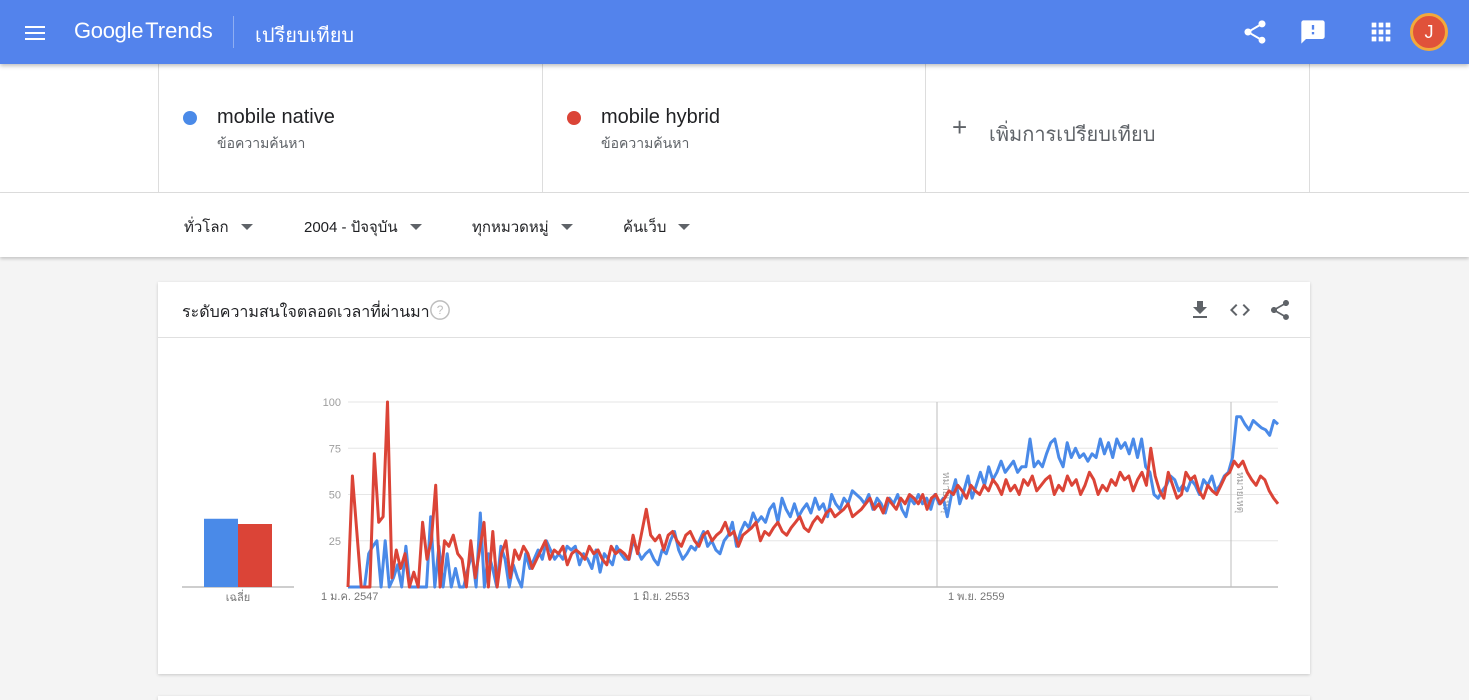 This screenshot has height=700, width=1469. What do you see at coordinates (1313, 32) in the screenshot?
I see `feedback-icon` at bounding box center [1313, 32].